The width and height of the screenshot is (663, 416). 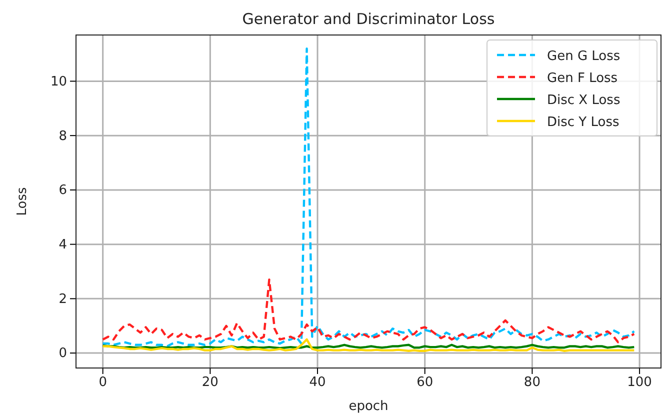 What do you see at coordinates (62, 136) in the screenshot?
I see `y-tick-label: 8` at bounding box center [62, 136].